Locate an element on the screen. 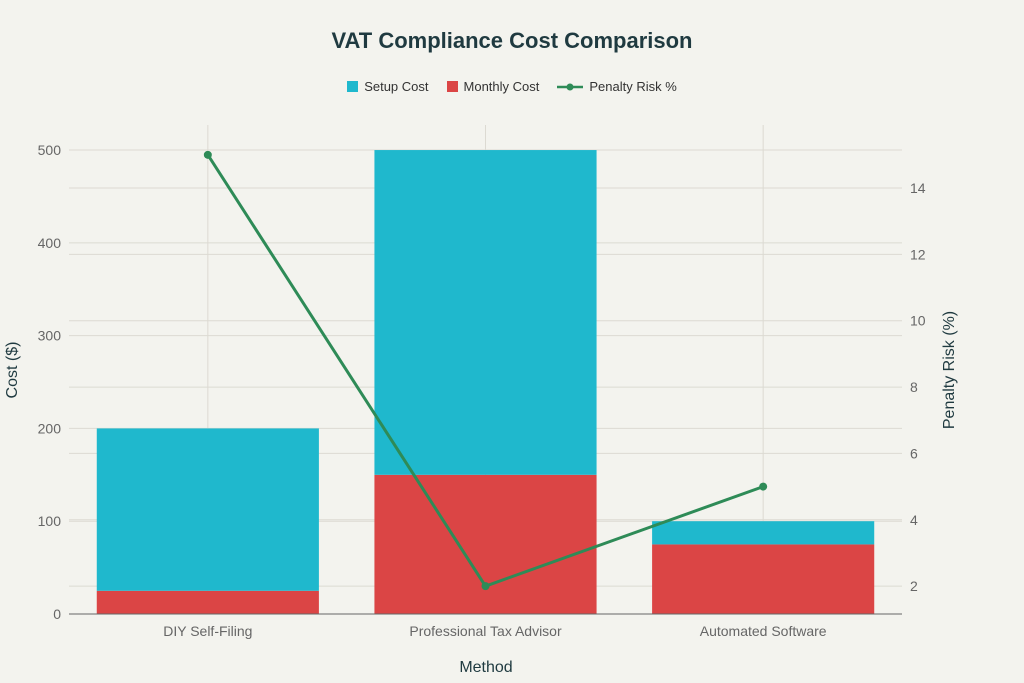  legend-label: Penalty Risk % is located at coordinates (633, 86).